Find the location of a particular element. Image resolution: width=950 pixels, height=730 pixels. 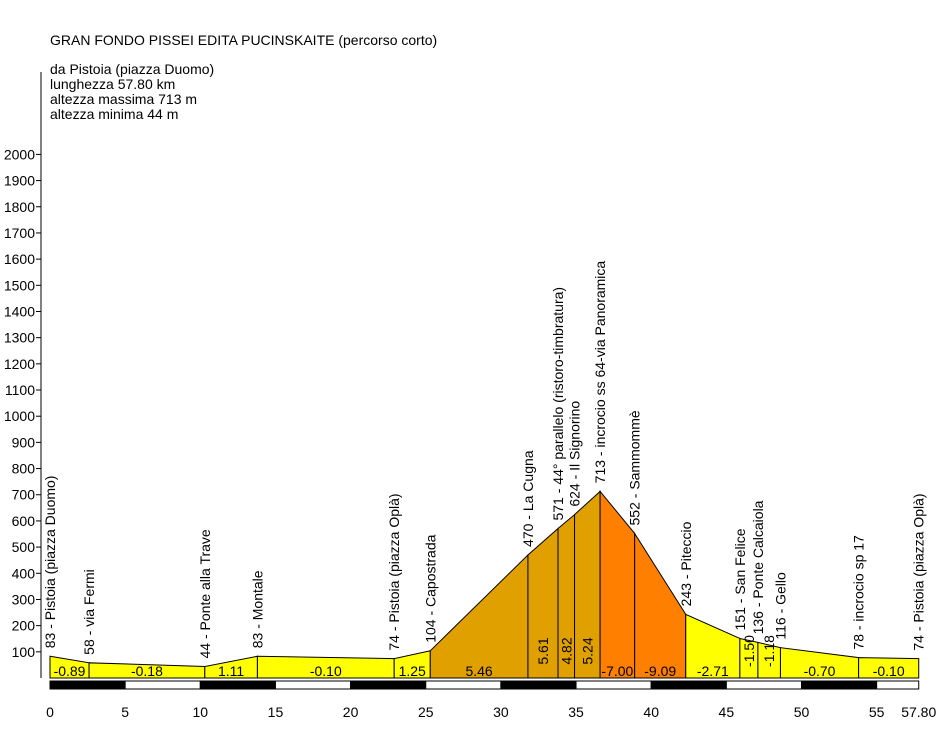

y-tick-label: 1600 is located at coordinates (19, 259).